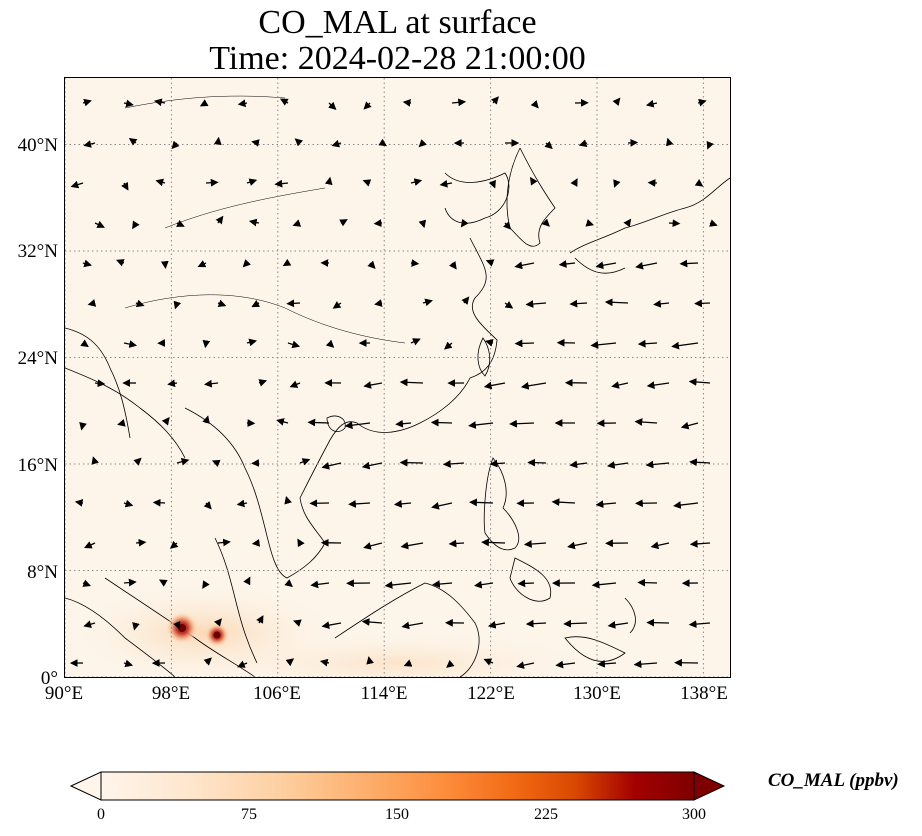  I want to click on lat-label-32n: 32°N, so click(37, 251).